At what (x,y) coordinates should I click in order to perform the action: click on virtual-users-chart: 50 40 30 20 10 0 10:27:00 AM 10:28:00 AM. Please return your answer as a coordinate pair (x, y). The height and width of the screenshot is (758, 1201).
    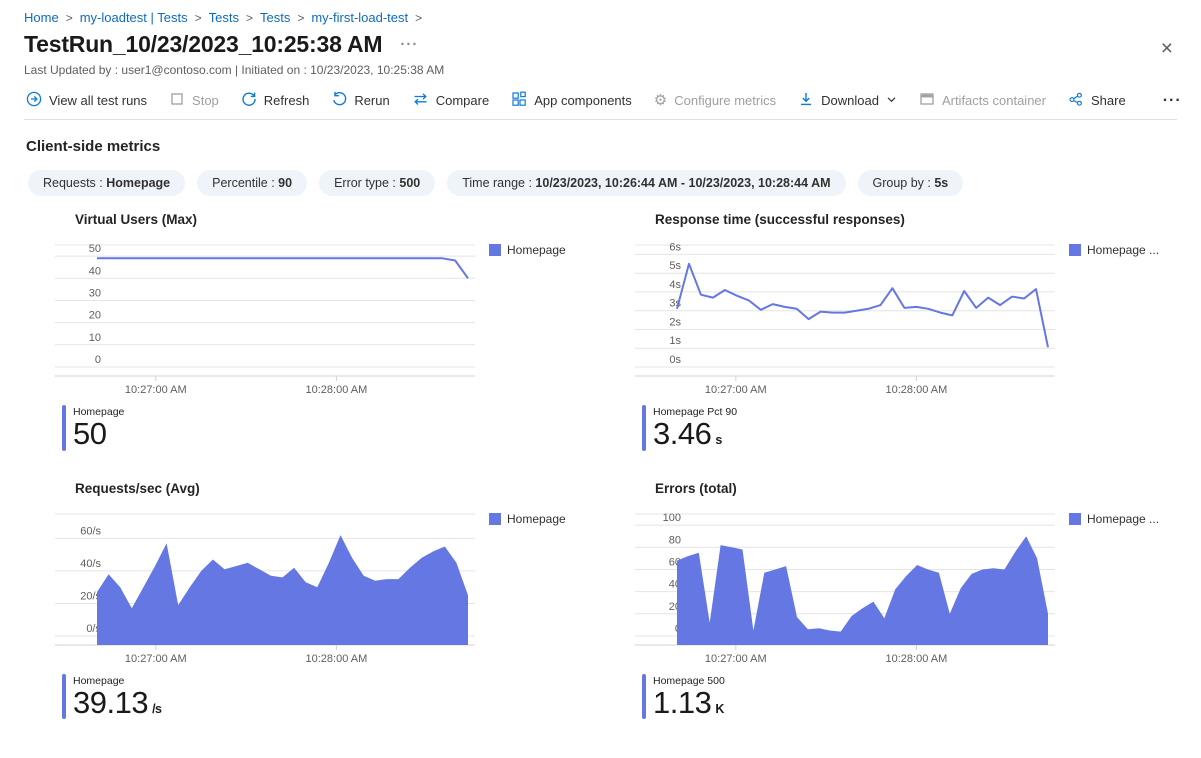
    Looking at the image, I should click on (265, 319).